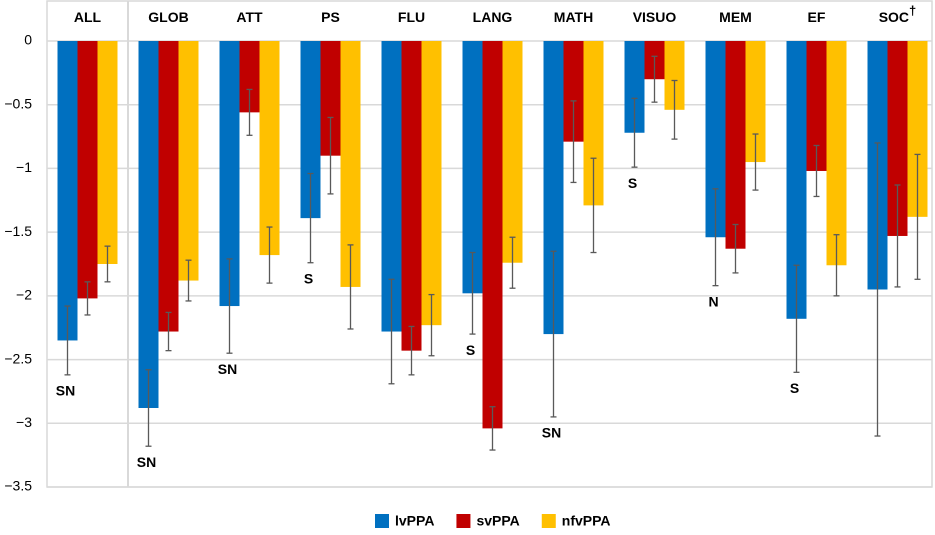  I want to click on category-name: ALL, so click(88, 17).